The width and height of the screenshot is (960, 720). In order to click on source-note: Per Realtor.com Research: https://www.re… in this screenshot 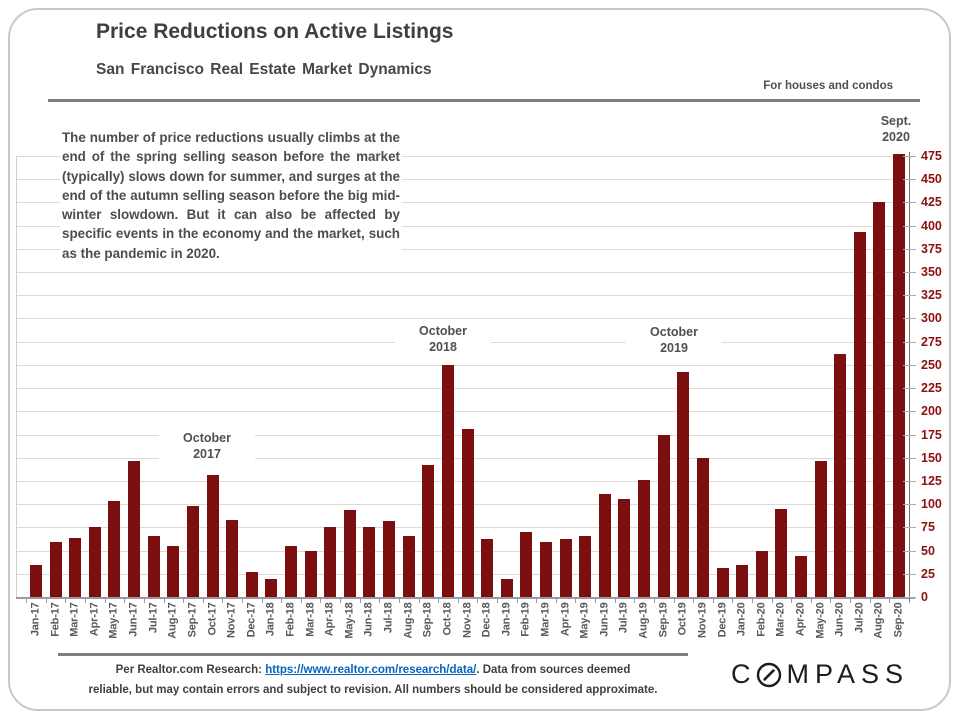, I will do `click(373, 680)`.